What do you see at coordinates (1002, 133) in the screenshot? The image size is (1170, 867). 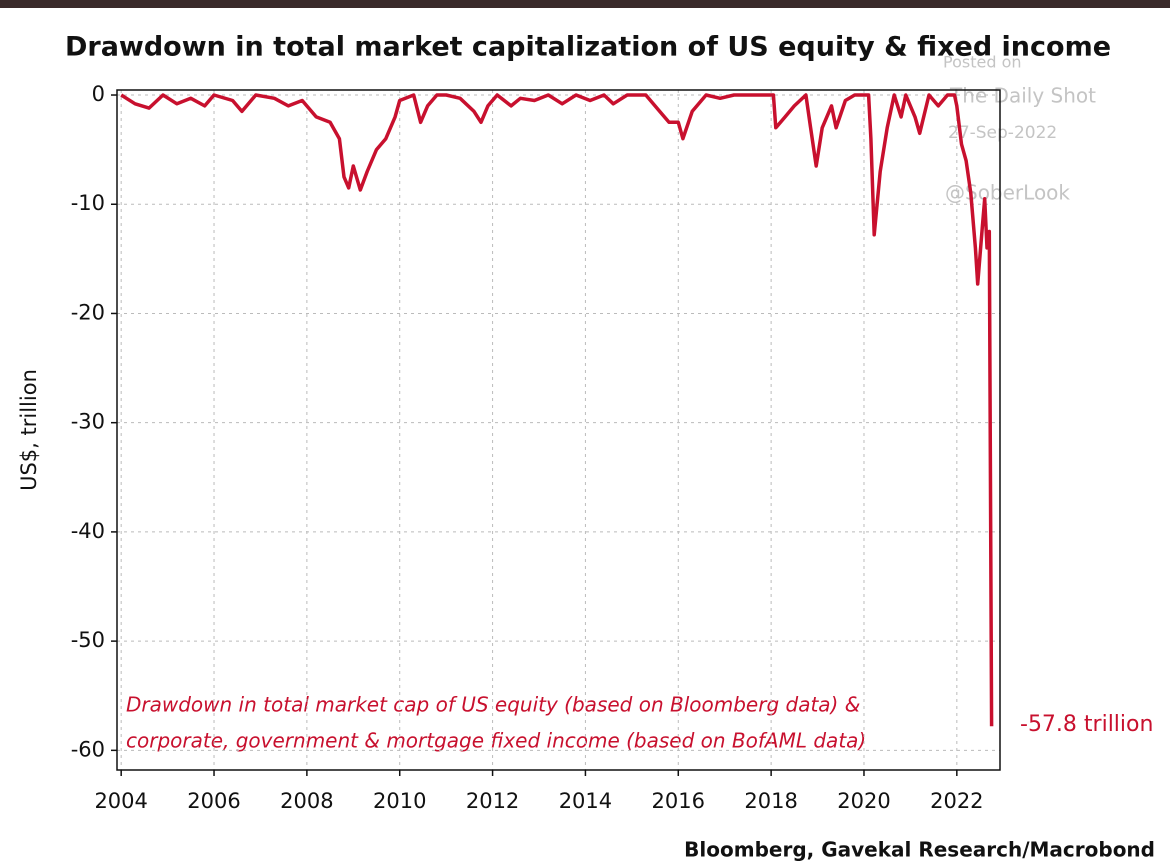 I see `watermark: 27-Sep-2022` at bounding box center [1002, 133].